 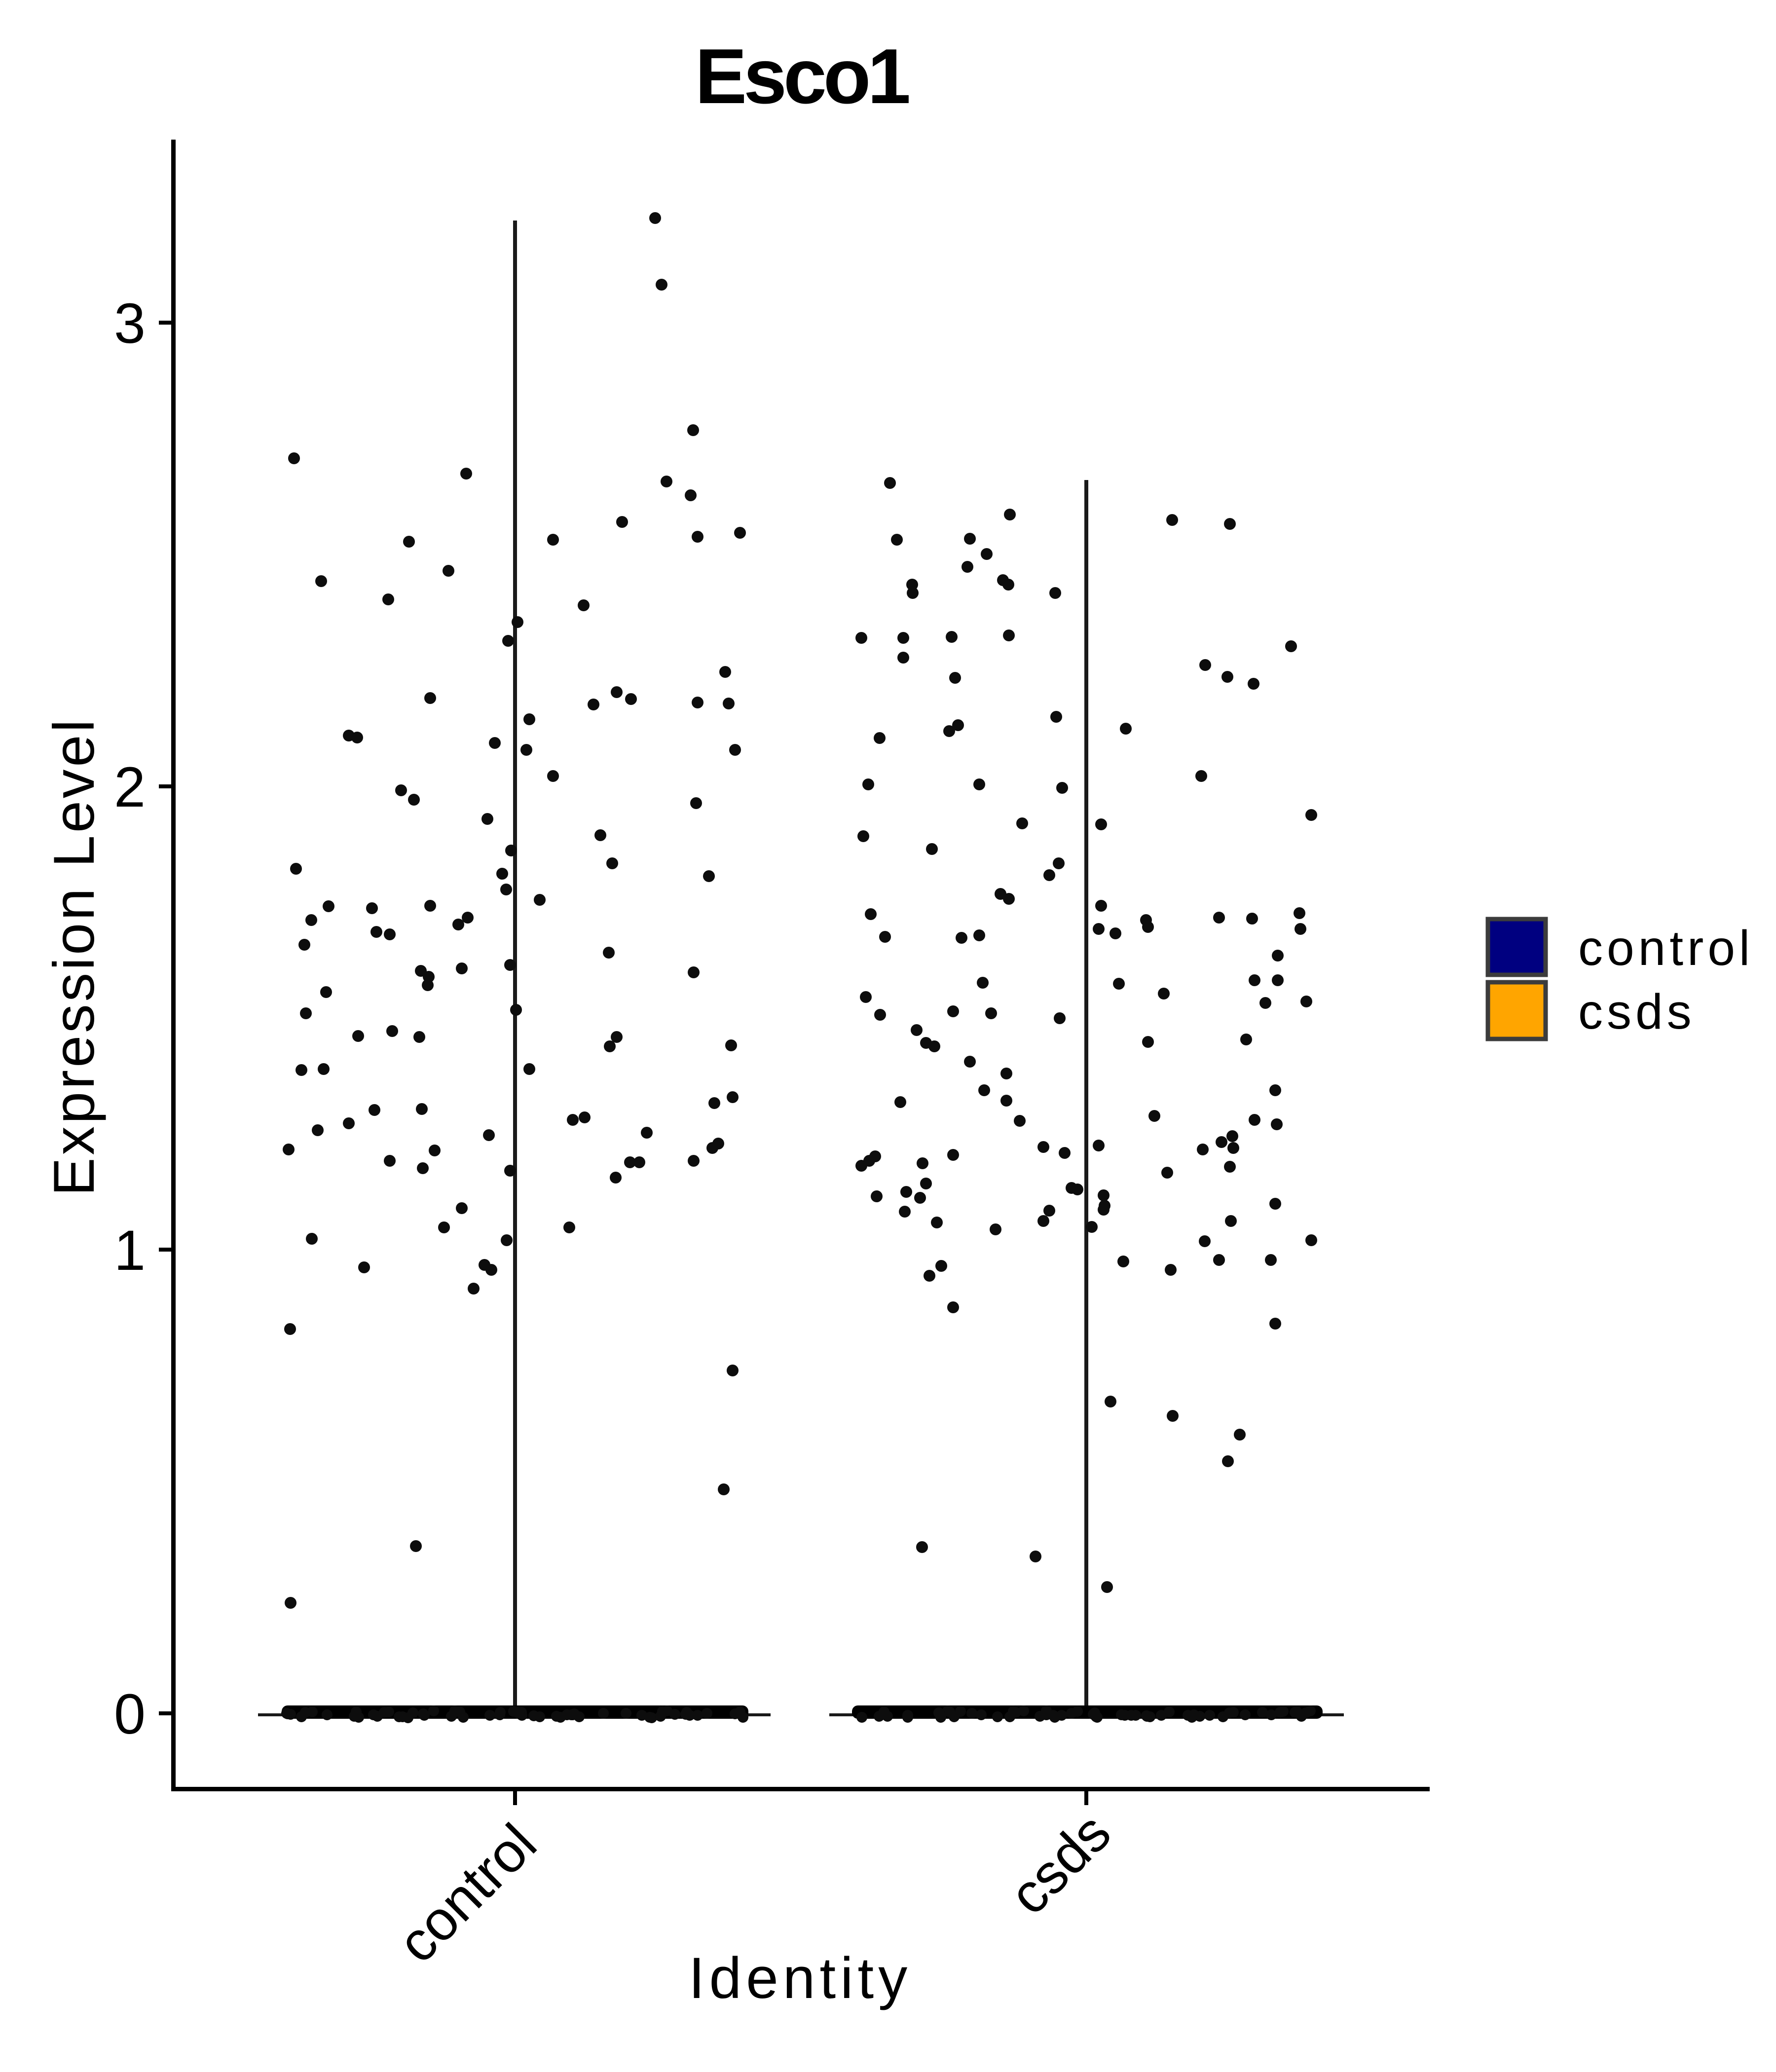 I want to click on svg-text: Identity, so click(x=801, y=1979).